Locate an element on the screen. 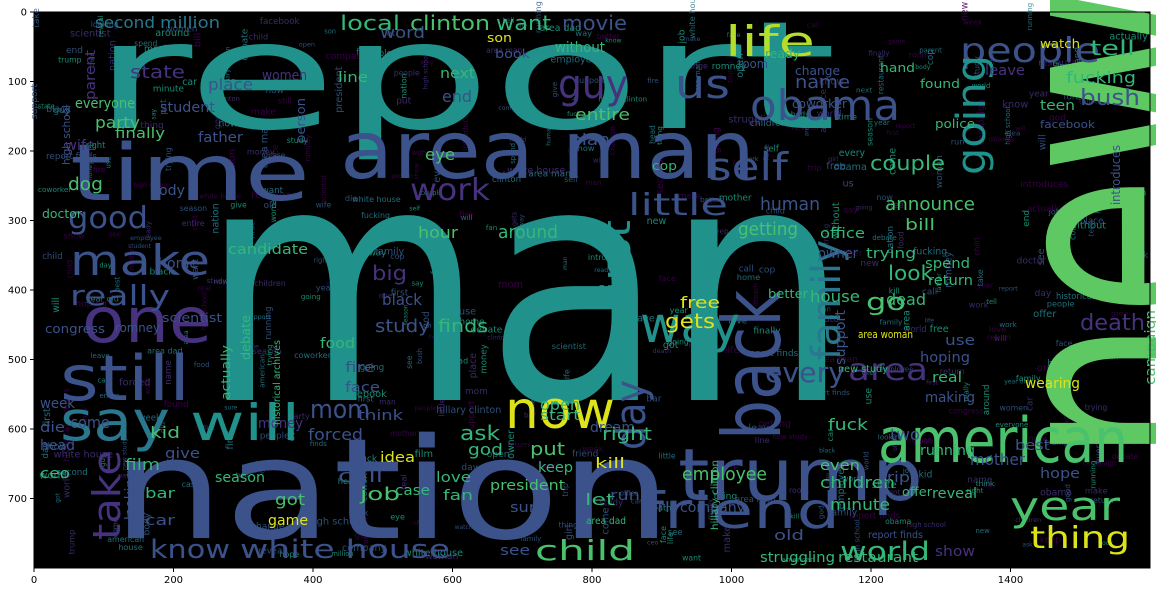  noise-word: spend is located at coordinates (145, 43).